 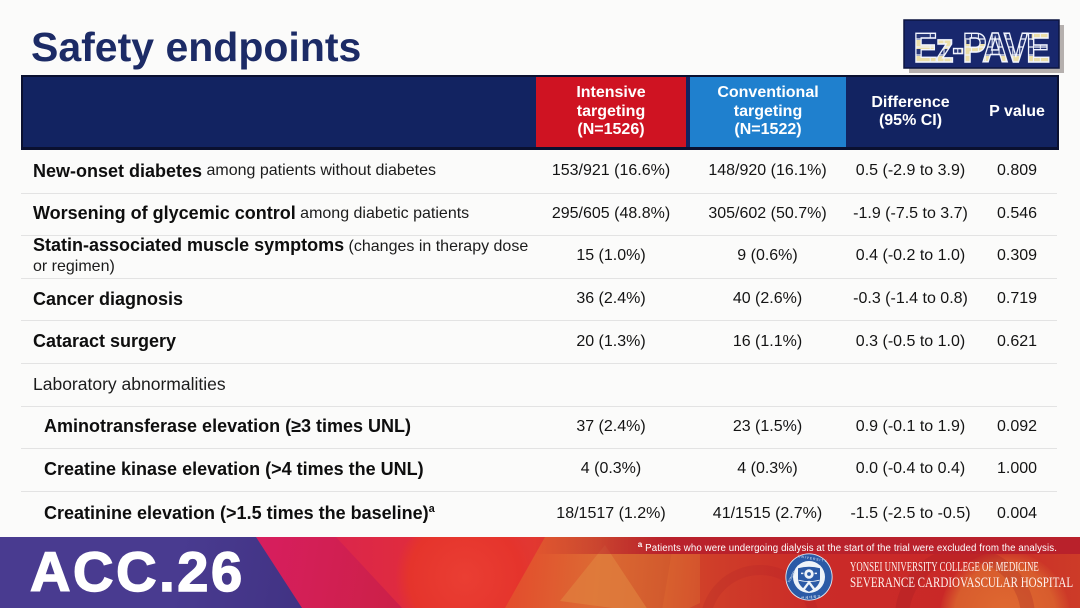 What do you see at coordinates (813, 558) in the screenshot?
I see `svg-text: U N I V E R S I T Y` at bounding box center [813, 558].